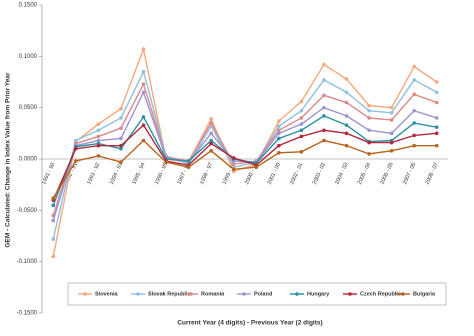 Image resolution: width=474 pixels, height=336 pixels. What do you see at coordinates (93, 174) in the screenshot?
I see `x-tick-label: 1993 - 92` at bounding box center [93, 174].